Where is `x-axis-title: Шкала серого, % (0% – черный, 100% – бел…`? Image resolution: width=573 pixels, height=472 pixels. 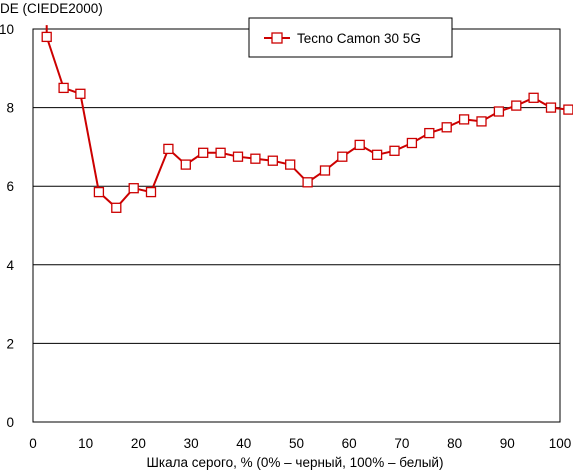
x-axis-title: Шкала серого, % (0% – черный, 100% – бел… is located at coordinates (295, 462).